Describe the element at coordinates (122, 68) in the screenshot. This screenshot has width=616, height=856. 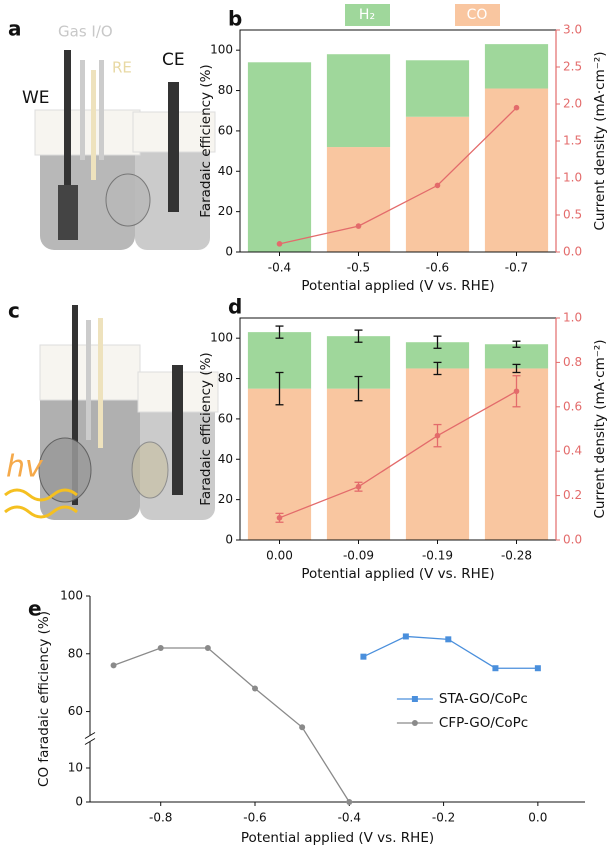
I see `label: RE` at that location.